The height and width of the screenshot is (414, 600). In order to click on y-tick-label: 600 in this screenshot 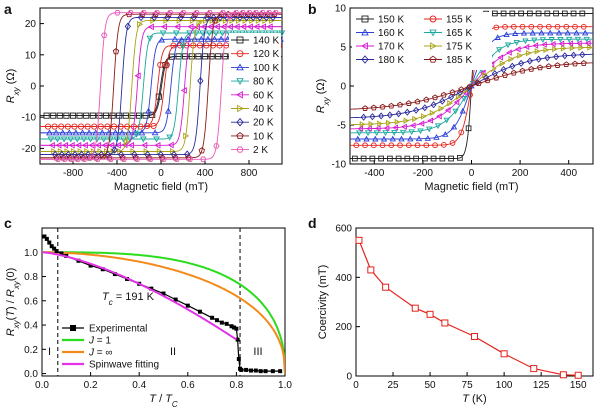, I will do `click(343, 229)`.